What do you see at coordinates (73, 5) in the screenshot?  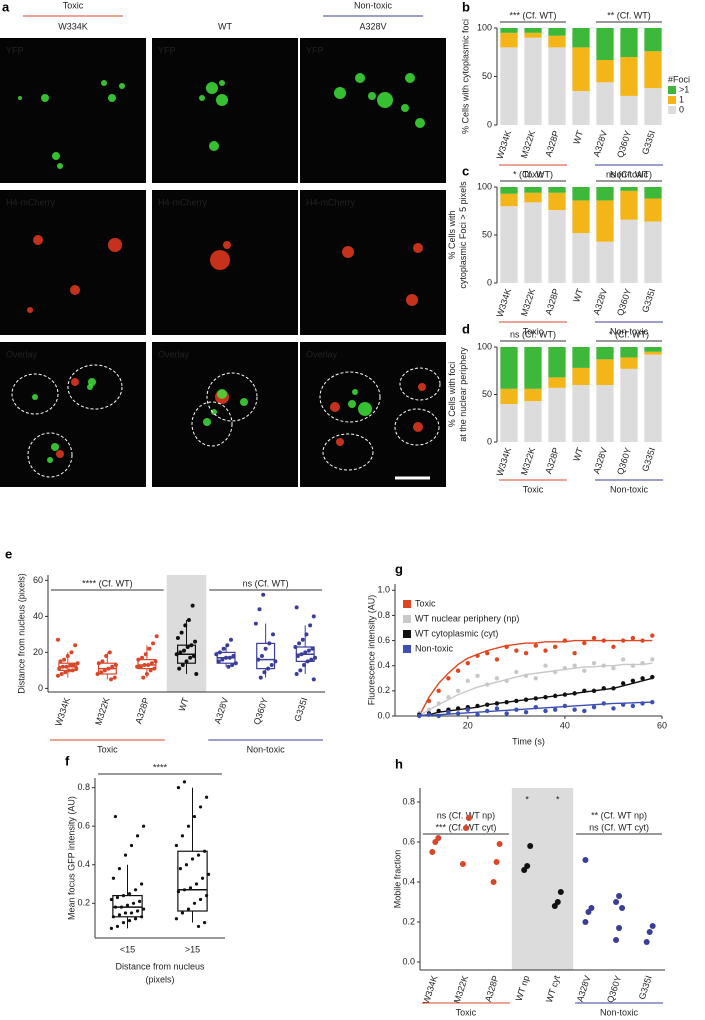 I see `column-group: Toxic` at bounding box center [73, 5].